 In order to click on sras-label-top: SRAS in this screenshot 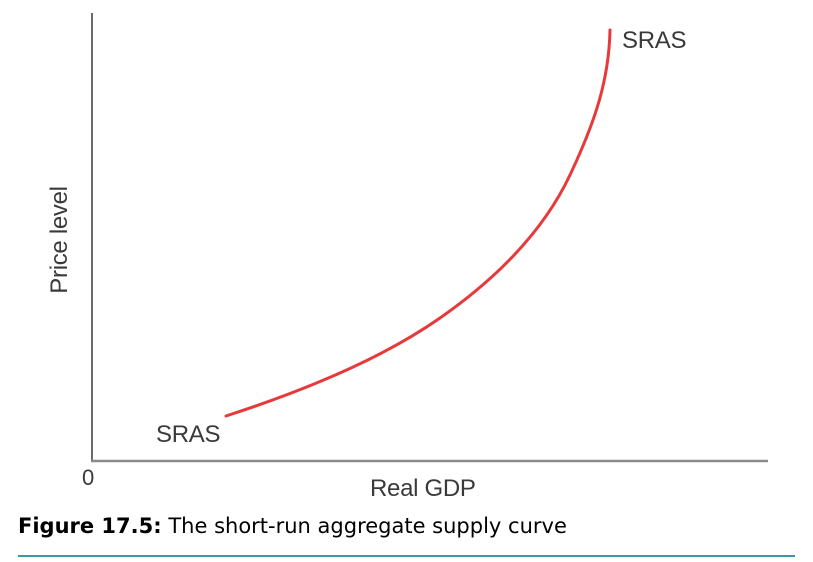, I will do `click(654, 40)`.